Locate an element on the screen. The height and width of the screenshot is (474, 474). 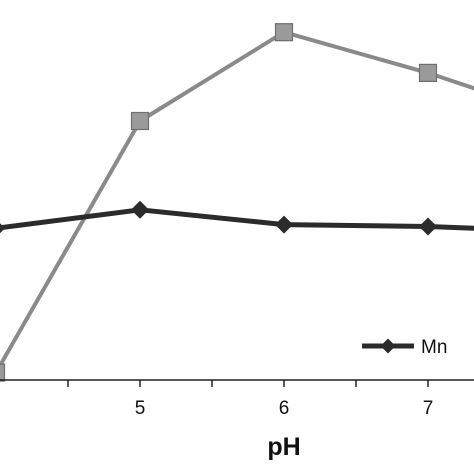
x-tick-label-6: 6 is located at coordinates (284, 408).